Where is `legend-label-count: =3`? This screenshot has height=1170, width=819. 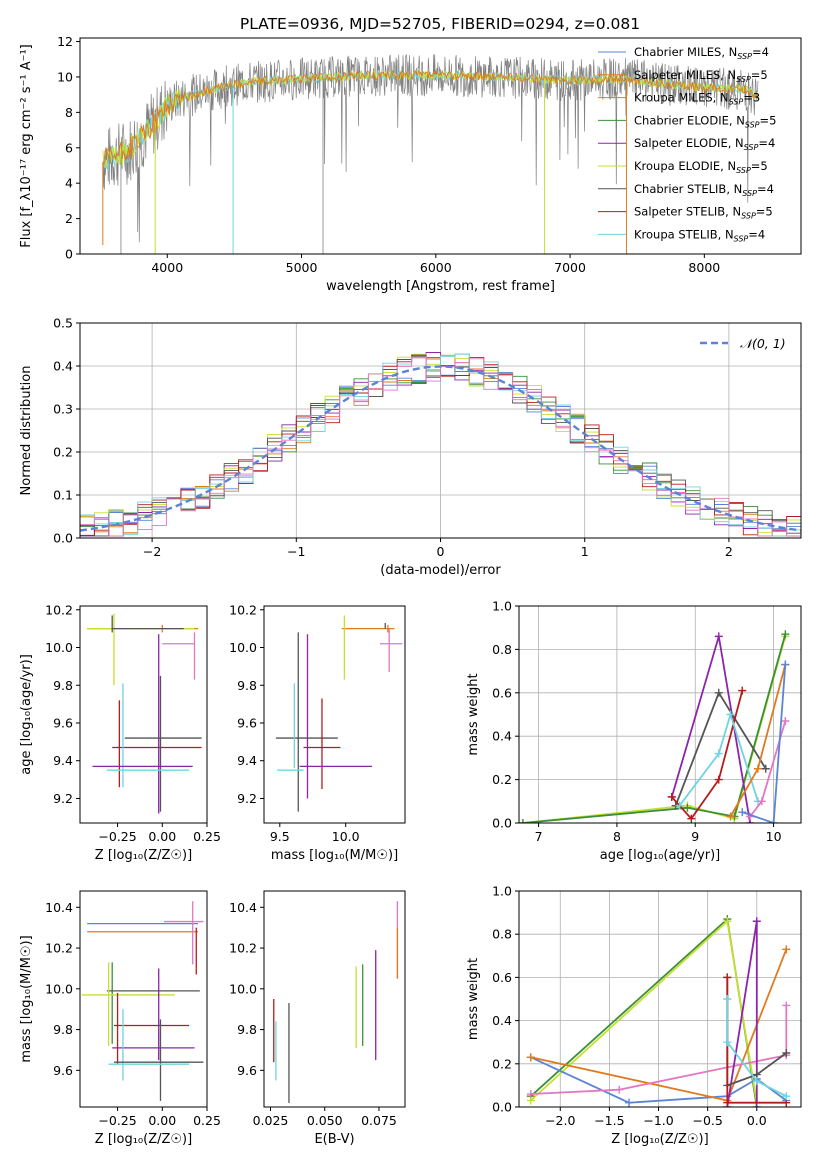 legend-label-count: =3 is located at coordinates (751, 98).